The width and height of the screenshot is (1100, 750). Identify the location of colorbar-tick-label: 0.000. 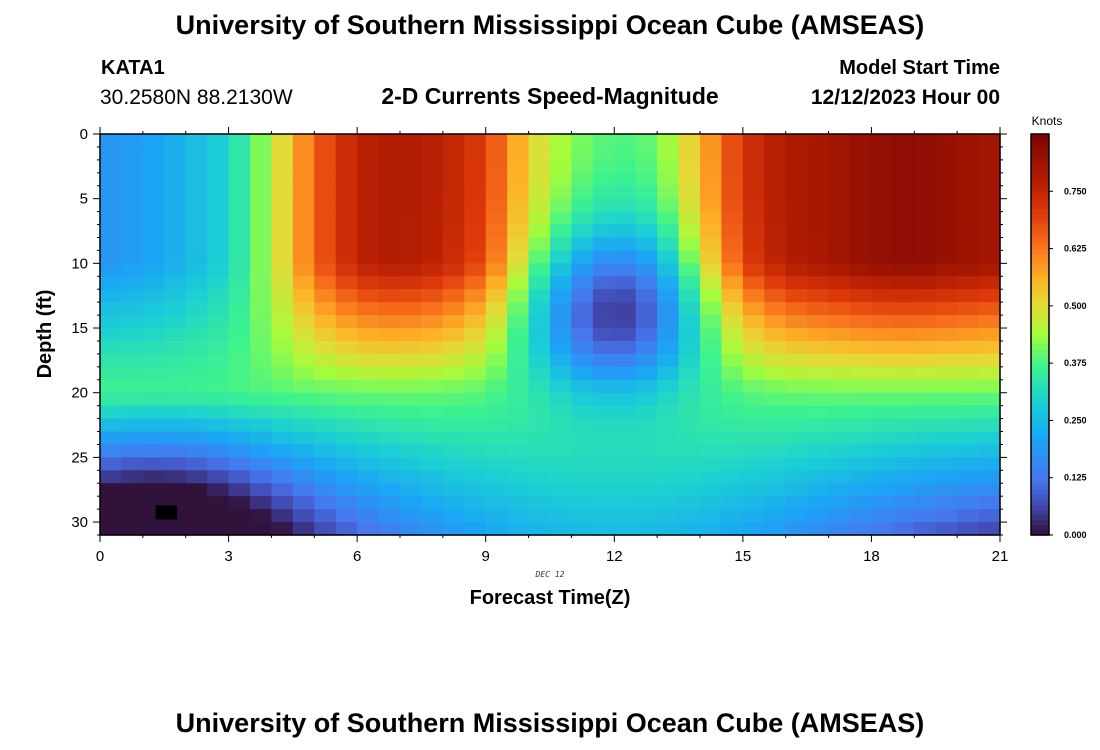
(1075, 535).